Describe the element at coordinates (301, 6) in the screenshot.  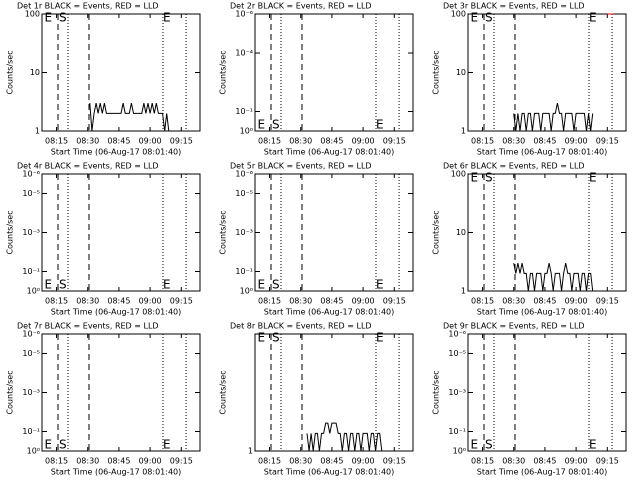
I see `panel-title: Det 2r BLACK = Events, RED = LLD` at that location.